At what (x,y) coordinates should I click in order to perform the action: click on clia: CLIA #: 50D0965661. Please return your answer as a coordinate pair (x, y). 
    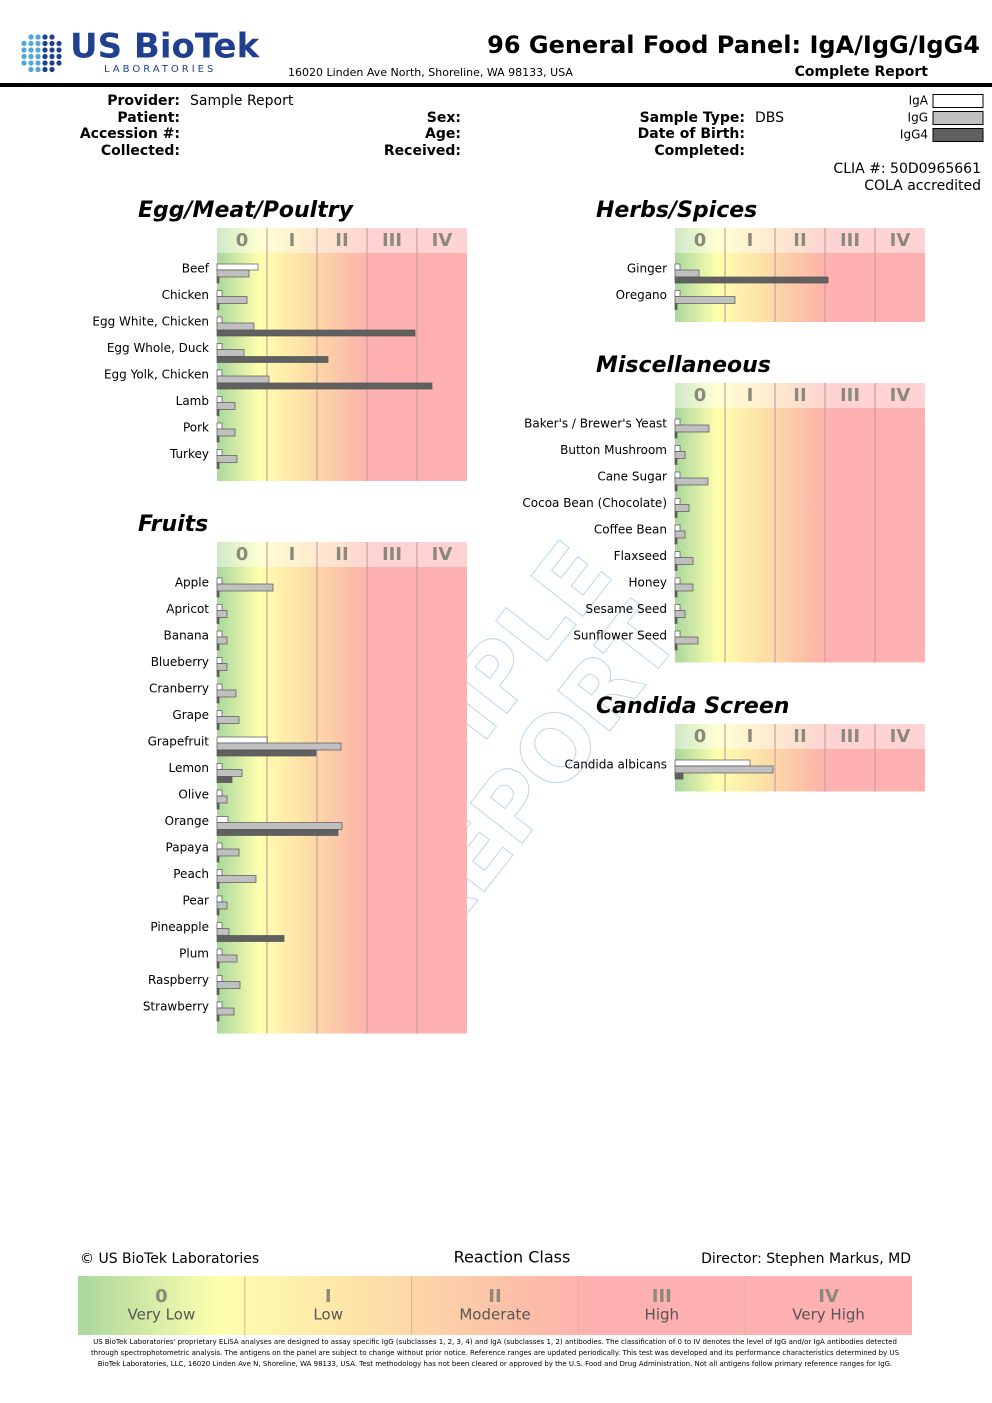
    Looking at the image, I should click on (907, 169).